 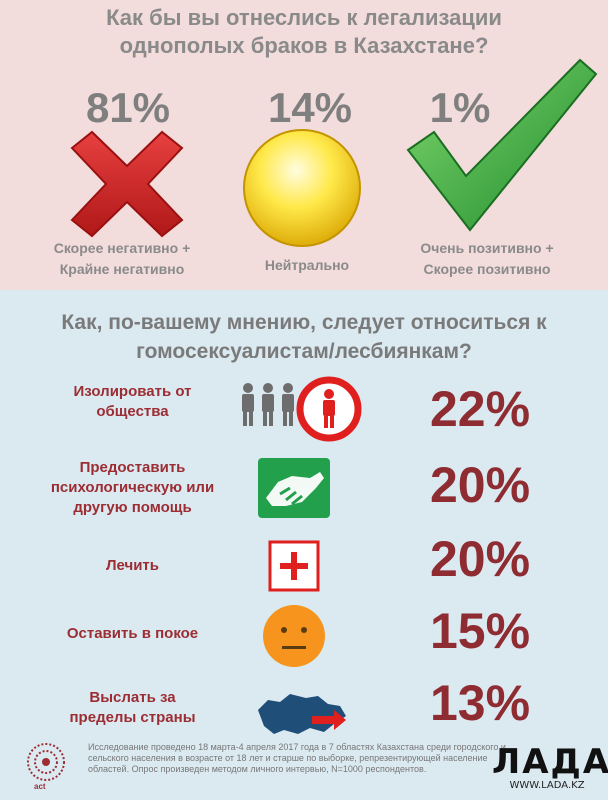 I want to click on row-label-treat: Лечить, so click(x=132, y=566).